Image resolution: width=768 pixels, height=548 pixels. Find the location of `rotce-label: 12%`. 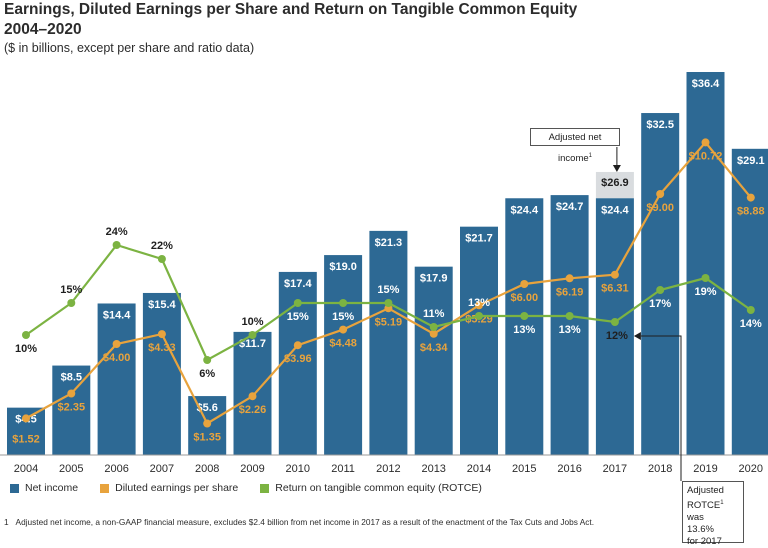

rotce-label: 12% is located at coordinates (617, 336).